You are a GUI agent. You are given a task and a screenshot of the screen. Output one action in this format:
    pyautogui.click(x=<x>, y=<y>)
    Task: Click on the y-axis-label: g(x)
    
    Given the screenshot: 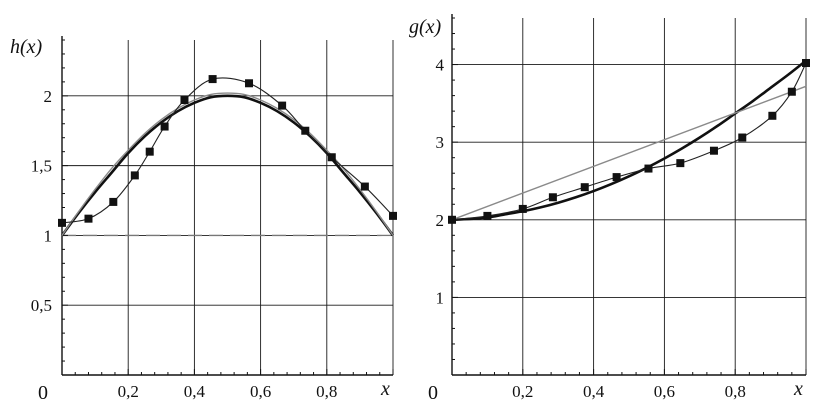 What is the action you would take?
    pyautogui.click(x=425, y=27)
    